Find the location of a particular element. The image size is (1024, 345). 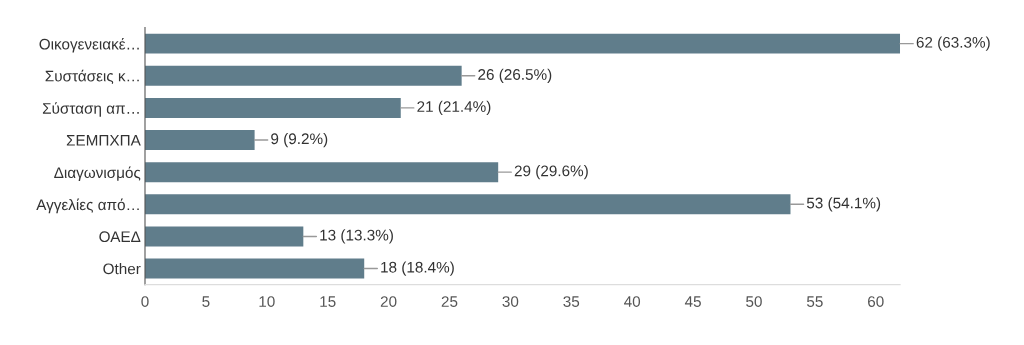

x-tick-label: 15 is located at coordinates (328, 301).